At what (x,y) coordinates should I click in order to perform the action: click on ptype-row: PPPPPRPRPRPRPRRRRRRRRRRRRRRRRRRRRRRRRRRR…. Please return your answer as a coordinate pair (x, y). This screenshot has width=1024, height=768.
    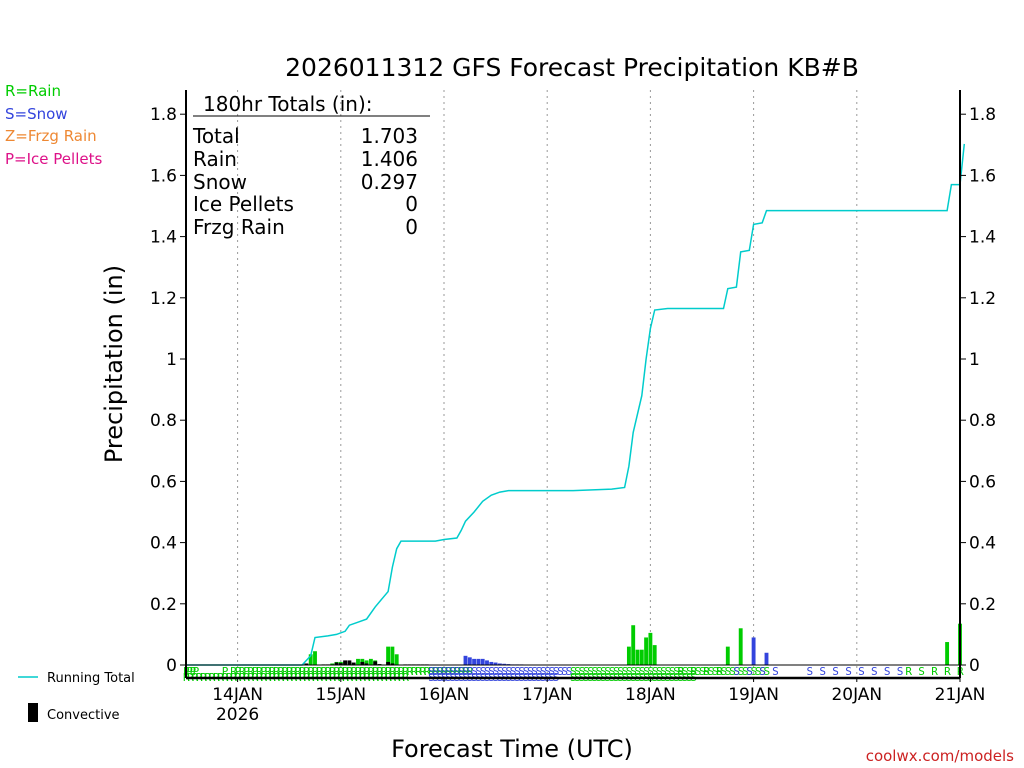
    Looking at the image, I should click on (573, 674).